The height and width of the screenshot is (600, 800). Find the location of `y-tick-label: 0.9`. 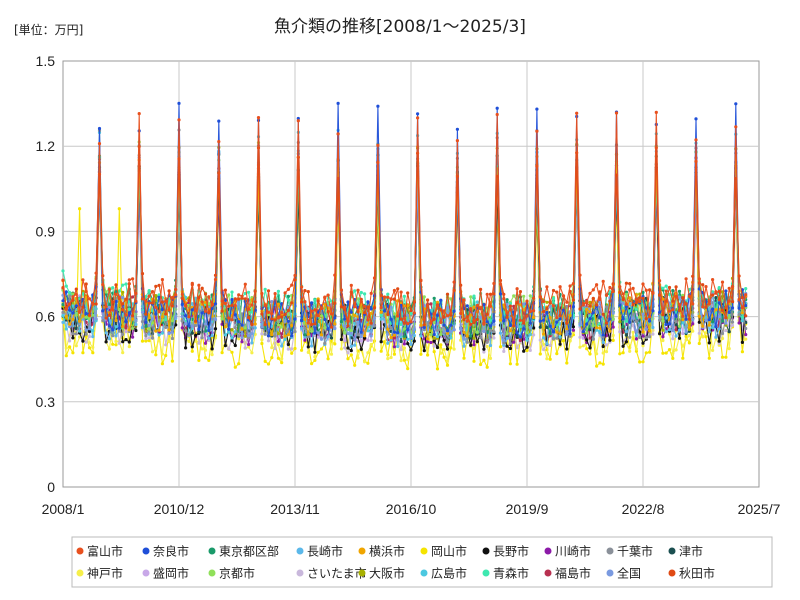

y-tick-label: 0.9 is located at coordinates (46, 231).